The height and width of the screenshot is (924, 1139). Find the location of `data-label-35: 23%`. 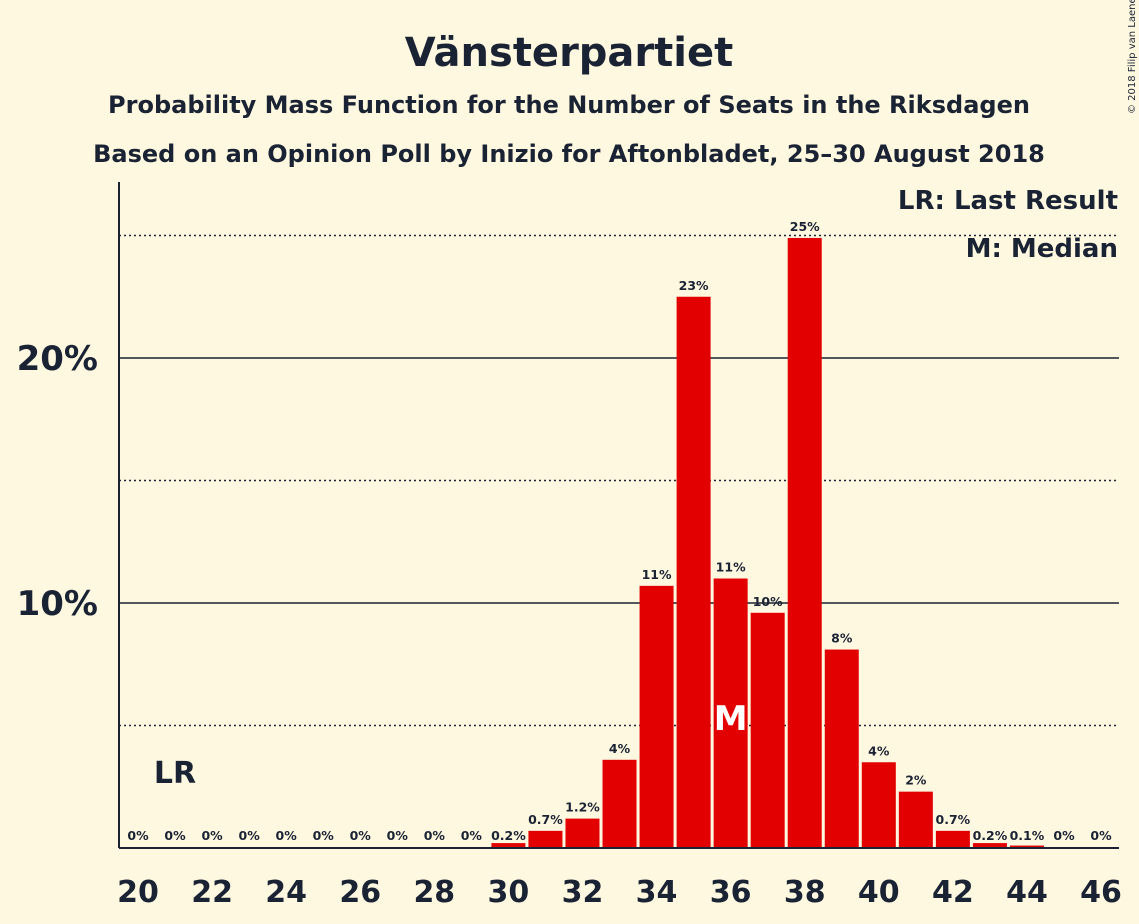

data-label-35: 23% is located at coordinates (694, 285).